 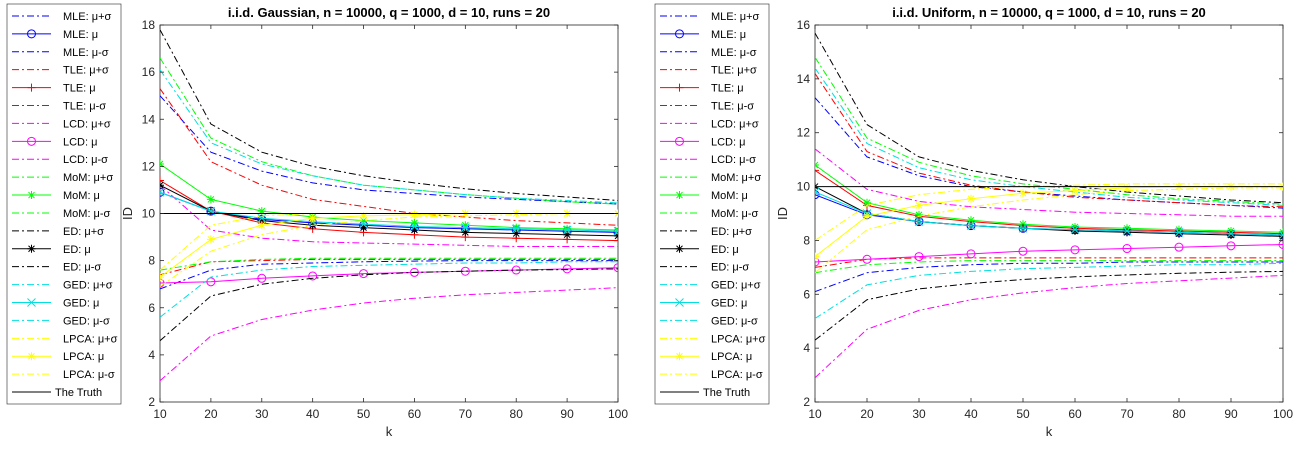 What do you see at coordinates (54, 89) in the screenshot?
I see `legend-item-tle-mu: TLE: μ` at bounding box center [54, 89].